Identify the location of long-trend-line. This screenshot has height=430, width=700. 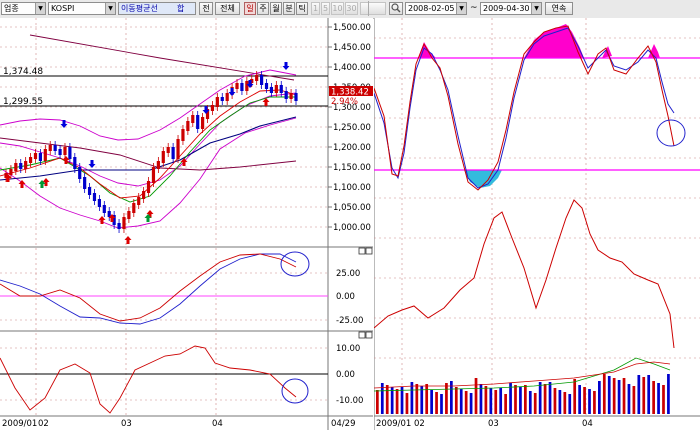
(162, 57).